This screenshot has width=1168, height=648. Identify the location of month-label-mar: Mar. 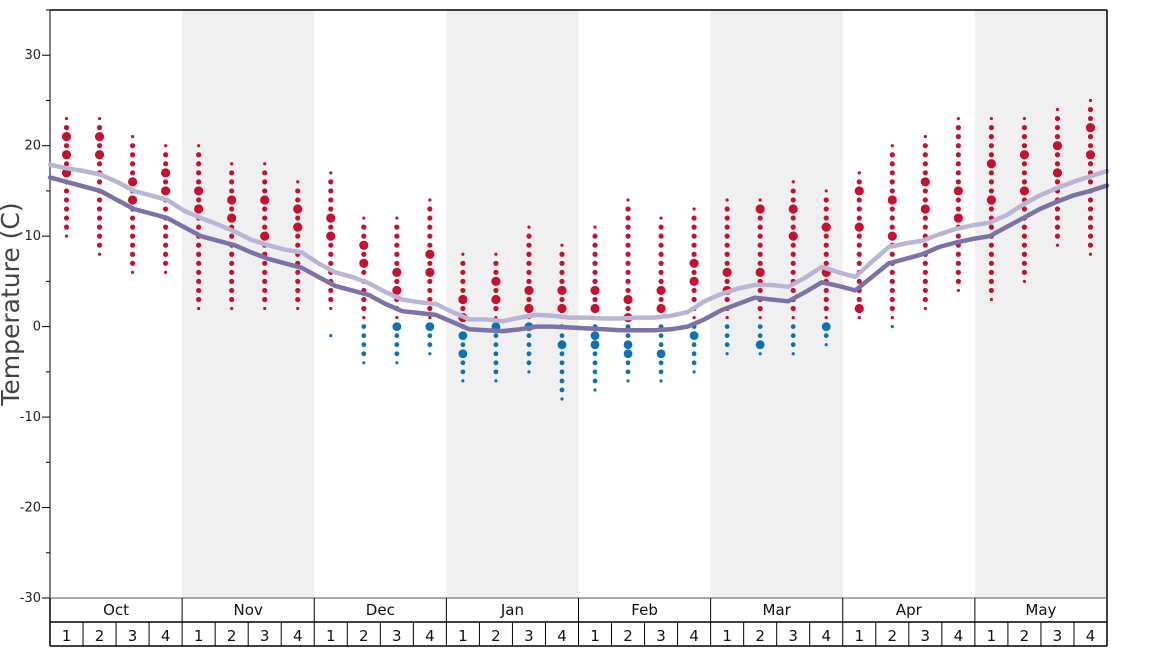
(777, 610).